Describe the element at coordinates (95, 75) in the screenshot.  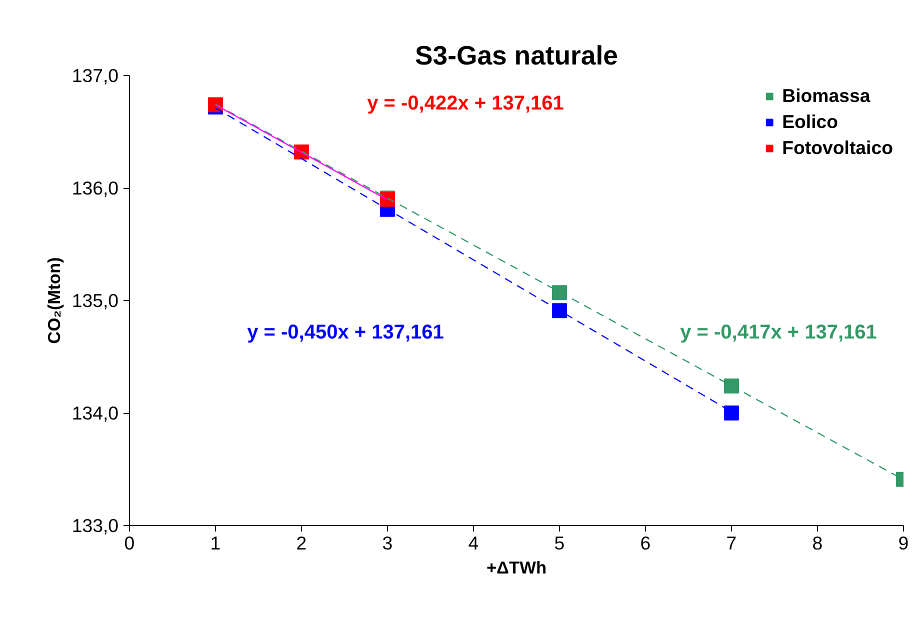
I see `y-tick-label: 137,0` at that location.